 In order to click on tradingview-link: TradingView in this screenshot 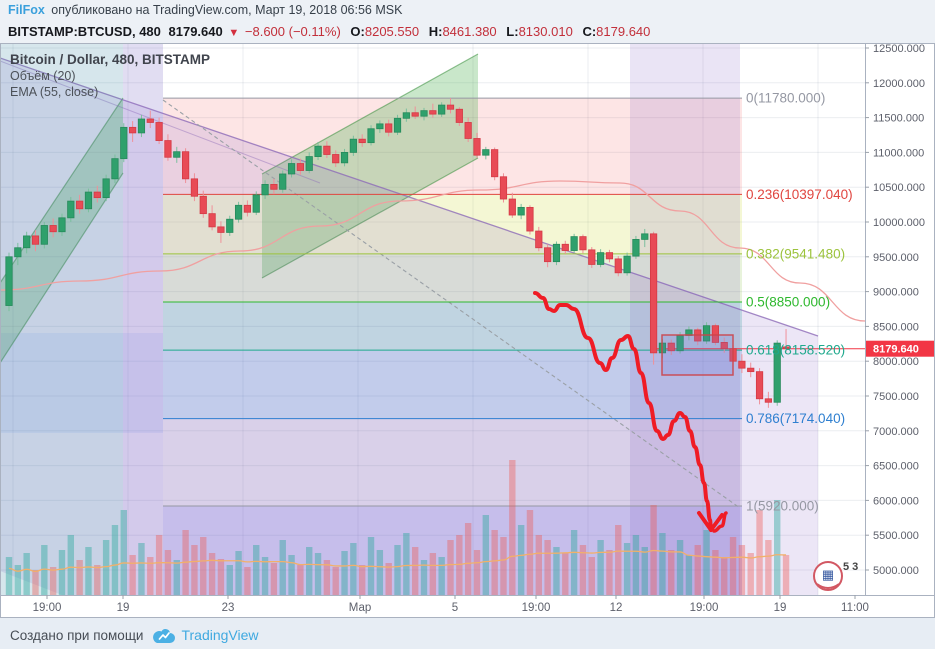, I will do `click(220, 635)`.